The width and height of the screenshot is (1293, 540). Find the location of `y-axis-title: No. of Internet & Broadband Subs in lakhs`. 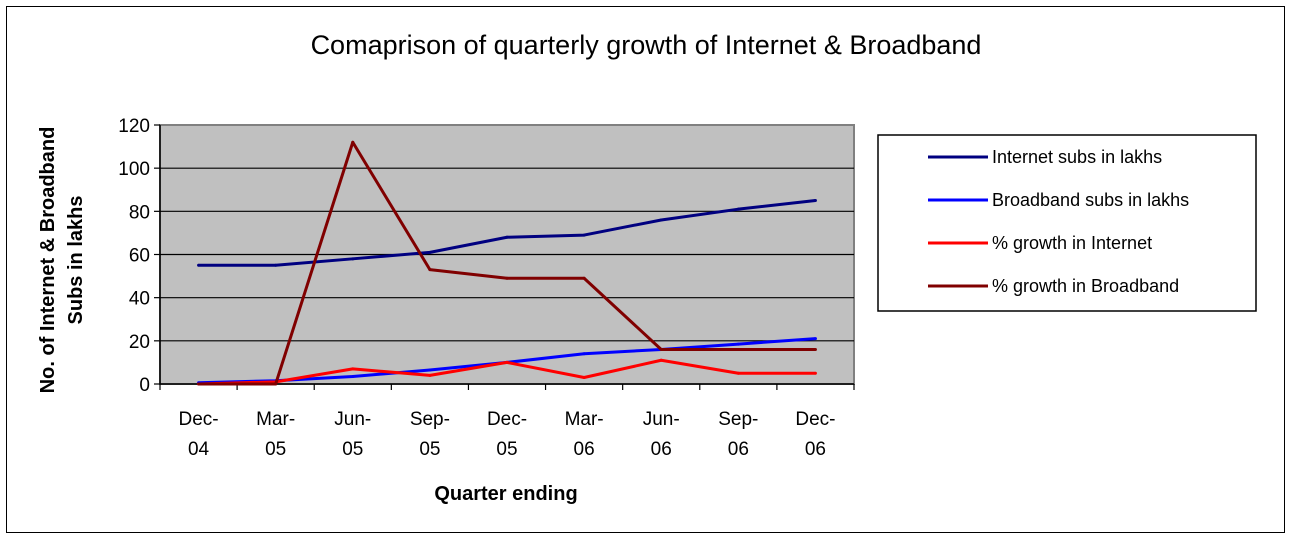

y-axis-title: No. of Internet & Broadband Subs in lakhs is located at coordinates (62, 260).